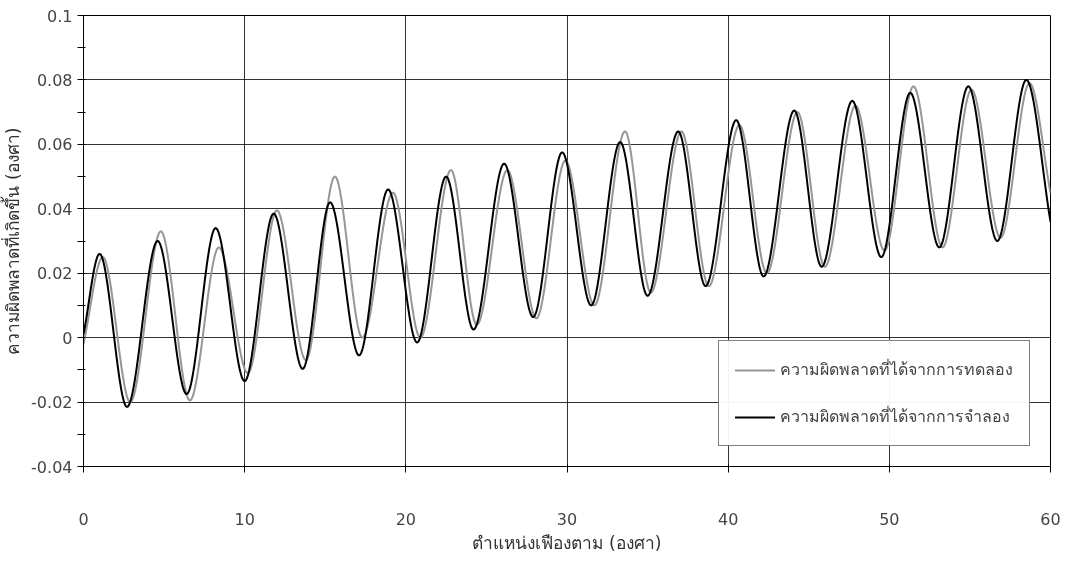 This screenshot has width=1077, height=563. What do you see at coordinates (60, 16) in the screenshot?
I see `y-tick-label: 0.1` at bounding box center [60, 16].